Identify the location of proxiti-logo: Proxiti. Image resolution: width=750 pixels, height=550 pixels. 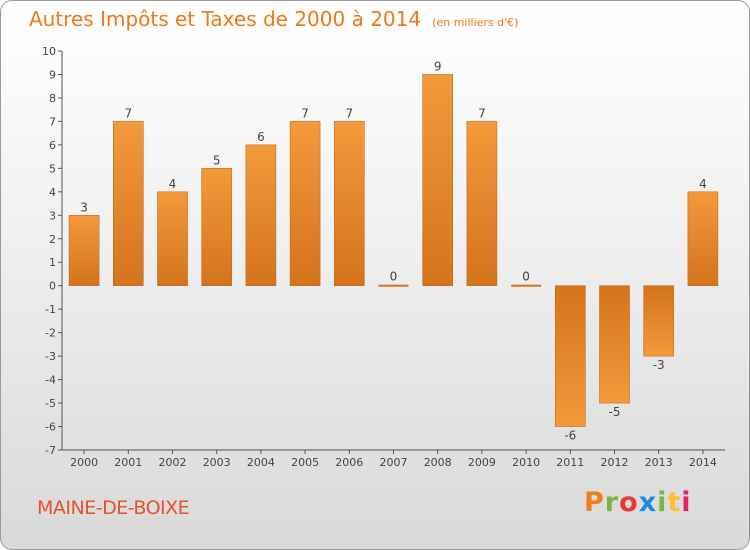
(638, 502).